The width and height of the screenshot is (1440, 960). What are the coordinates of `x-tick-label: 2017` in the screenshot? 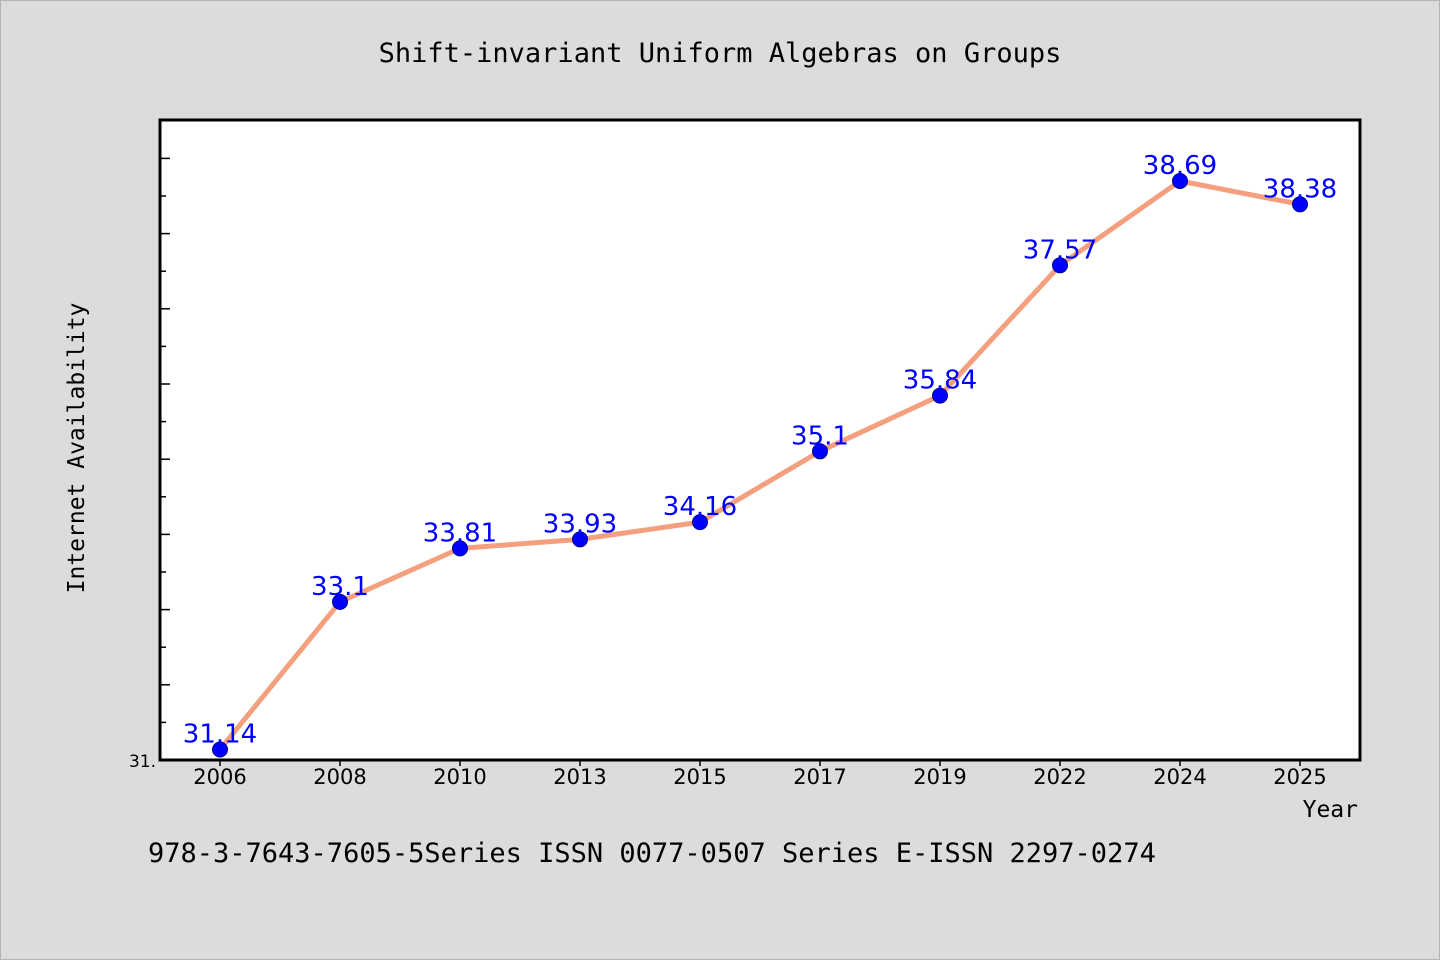 It's located at (819, 777).